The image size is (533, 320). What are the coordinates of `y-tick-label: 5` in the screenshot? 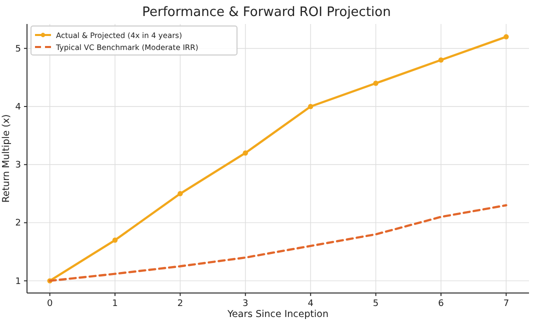 It's located at (18, 49).